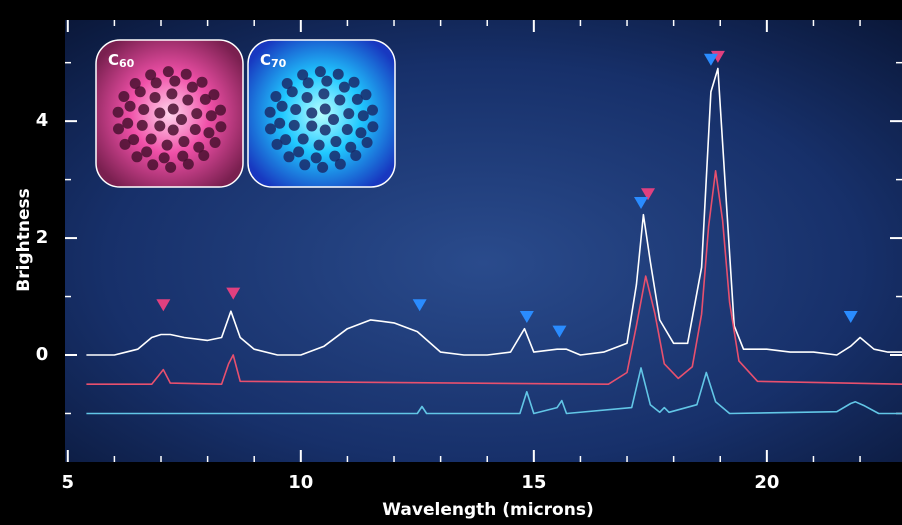 The width and height of the screenshot is (902, 525). What do you see at coordinates (487, 510) in the screenshot?
I see `x-axis-title: Wavelength (microns)` at bounding box center [487, 510].